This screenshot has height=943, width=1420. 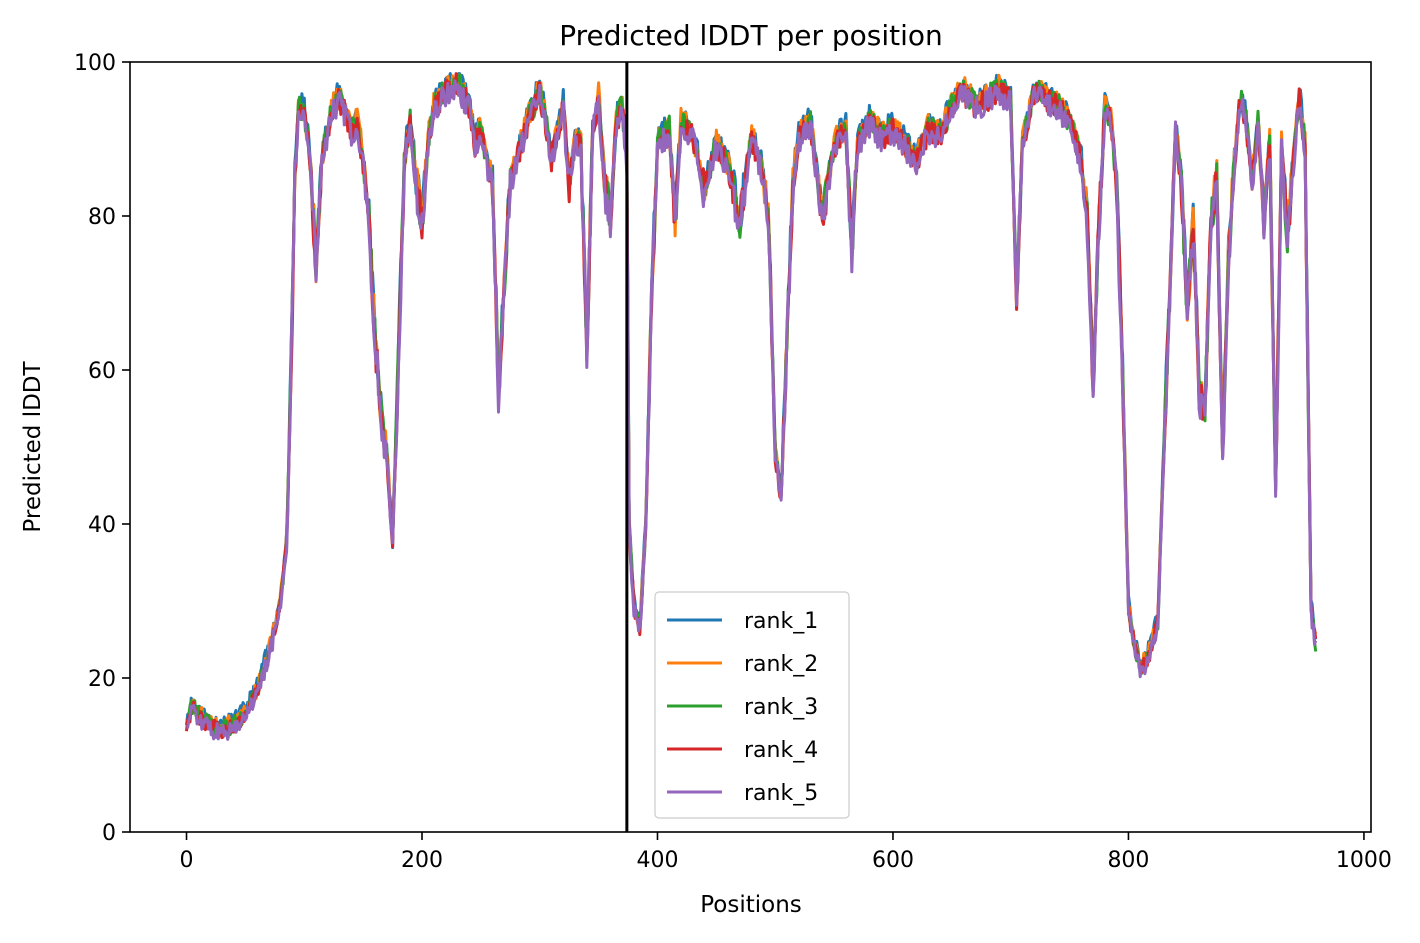 What do you see at coordinates (422, 860) in the screenshot?
I see `x-tick-label: 200` at bounding box center [422, 860].